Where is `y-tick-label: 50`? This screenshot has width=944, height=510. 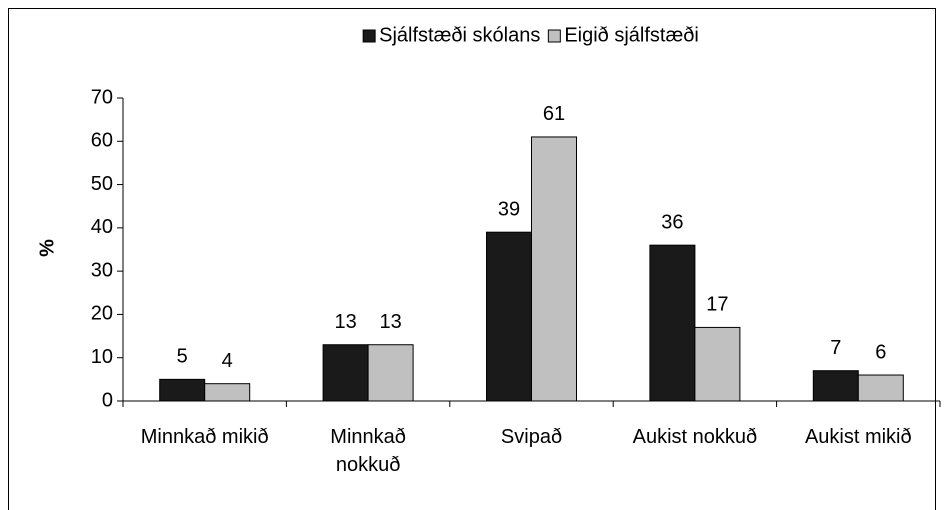 y-tick-label: 50 is located at coordinates (102, 184).